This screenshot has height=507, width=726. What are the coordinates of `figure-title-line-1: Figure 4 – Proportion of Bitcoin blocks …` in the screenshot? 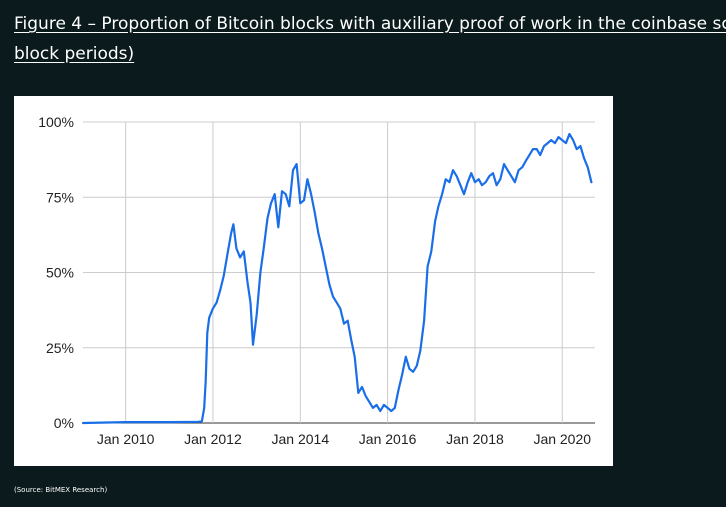 It's located at (370, 24).